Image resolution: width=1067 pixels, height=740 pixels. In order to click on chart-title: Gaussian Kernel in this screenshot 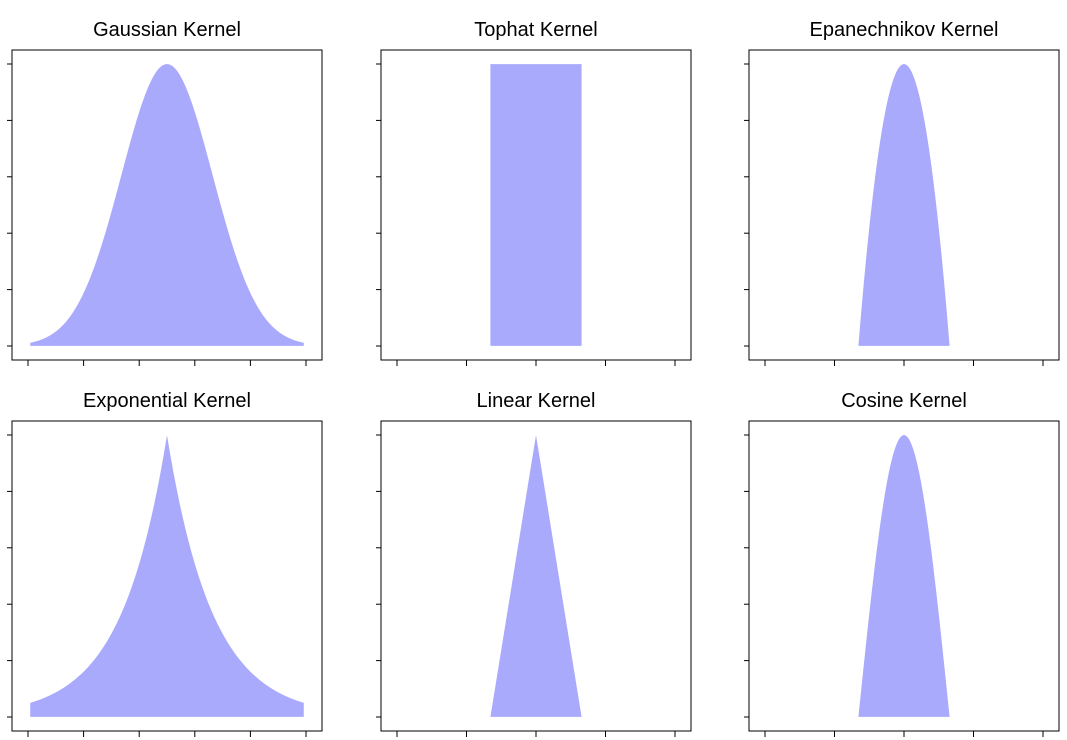, I will do `click(167, 30)`.